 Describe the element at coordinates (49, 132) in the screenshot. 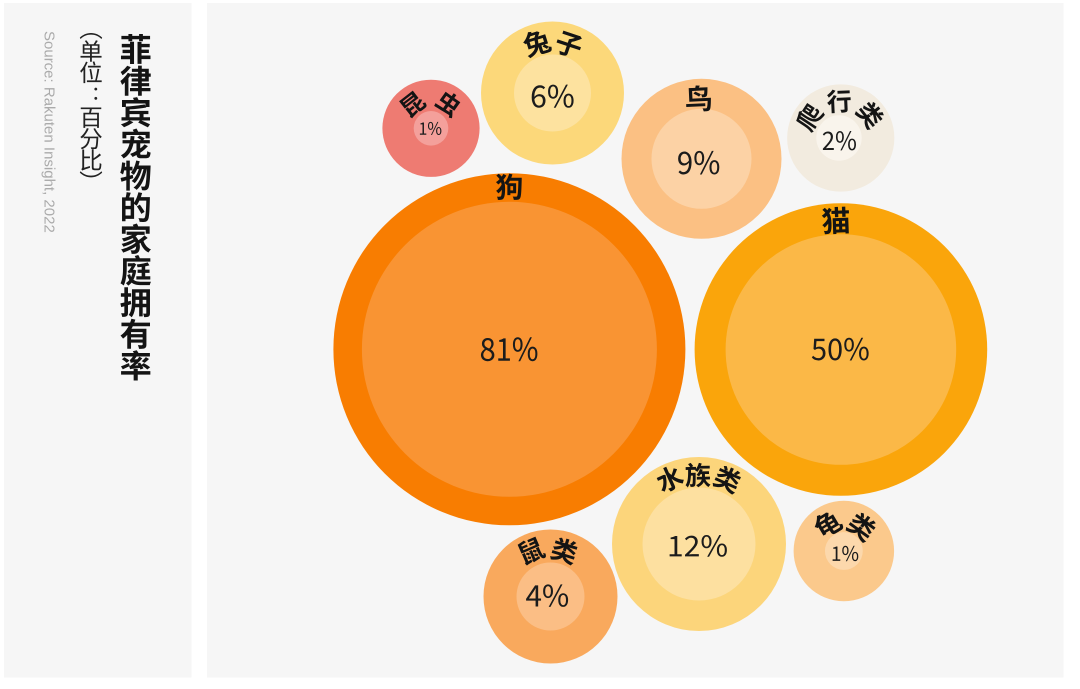

I see `svg-text: Source: Rakuten Insight, 2022` at that location.